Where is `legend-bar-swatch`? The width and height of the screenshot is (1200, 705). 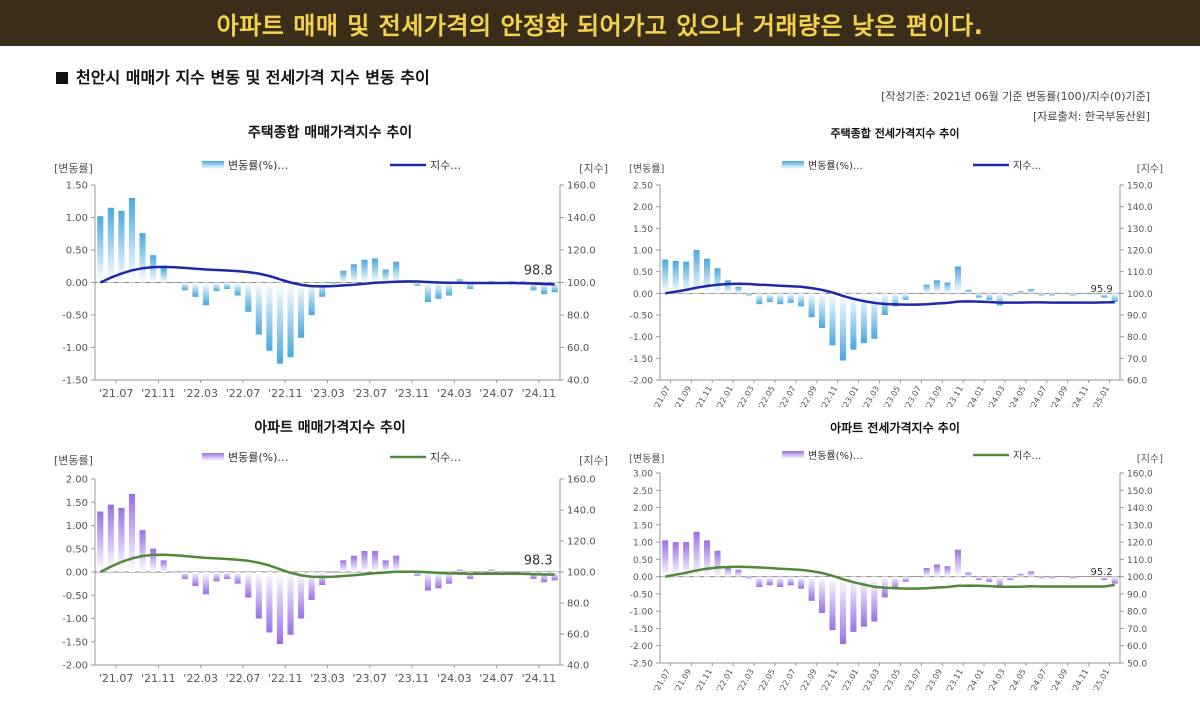 legend-bar-swatch is located at coordinates (793, 455).